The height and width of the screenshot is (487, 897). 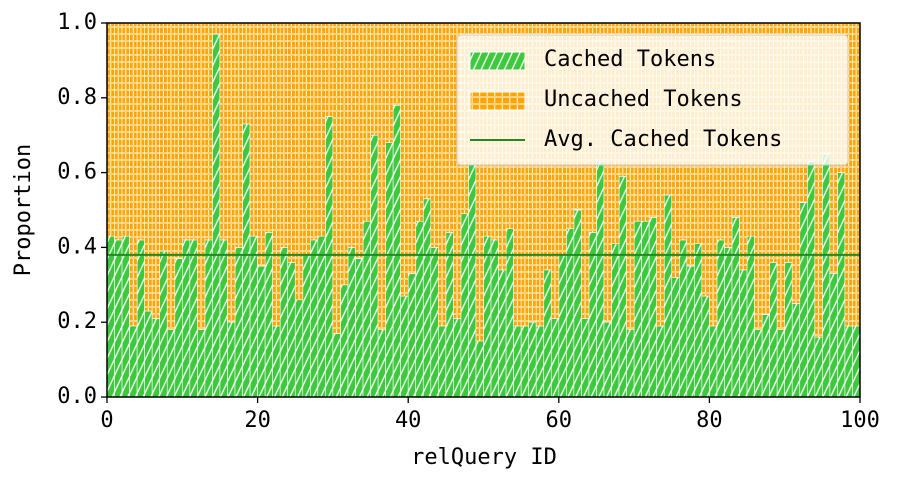 What do you see at coordinates (860, 420) in the screenshot?
I see `x-tick-label: 100` at bounding box center [860, 420].